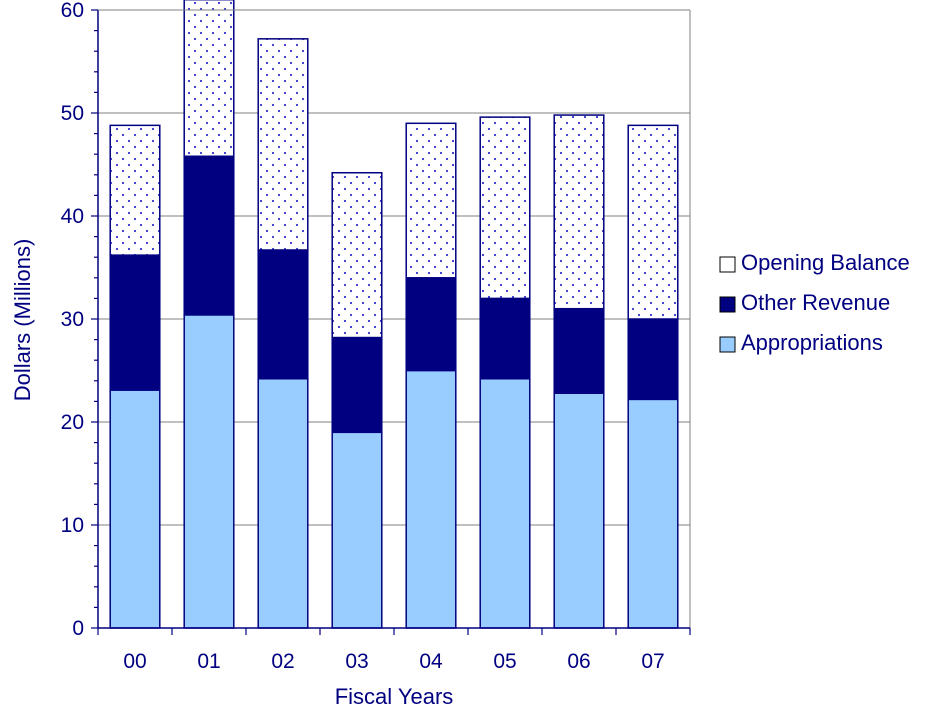 This screenshot has width=941, height=717. What do you see at coordinates (72, 11) in the screenshot?
I see `y-tick-label-60: 60` at bounding box center [72, 11].